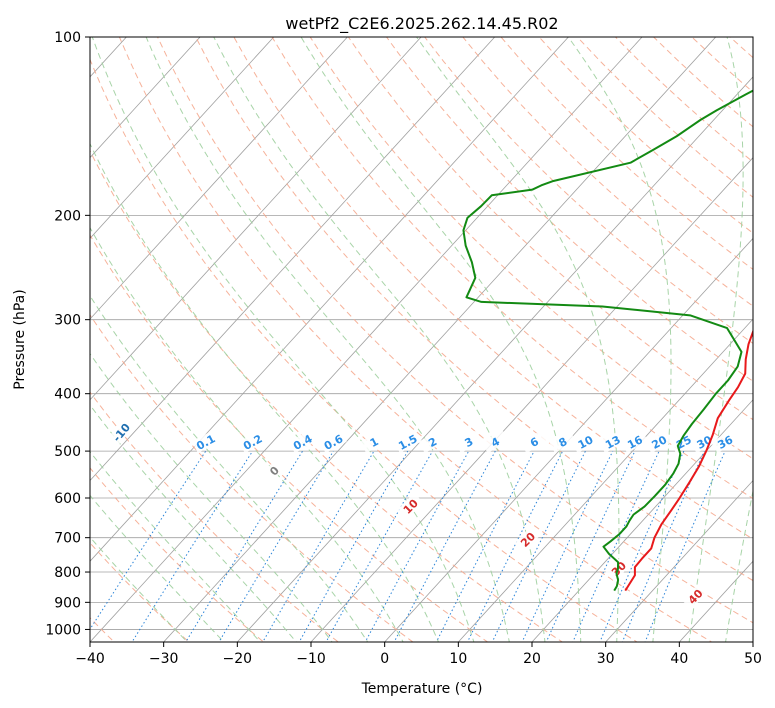 The height and width of the screenshot is (708, 775). I want to click on y-tick-label: 400, so click(67, 395).